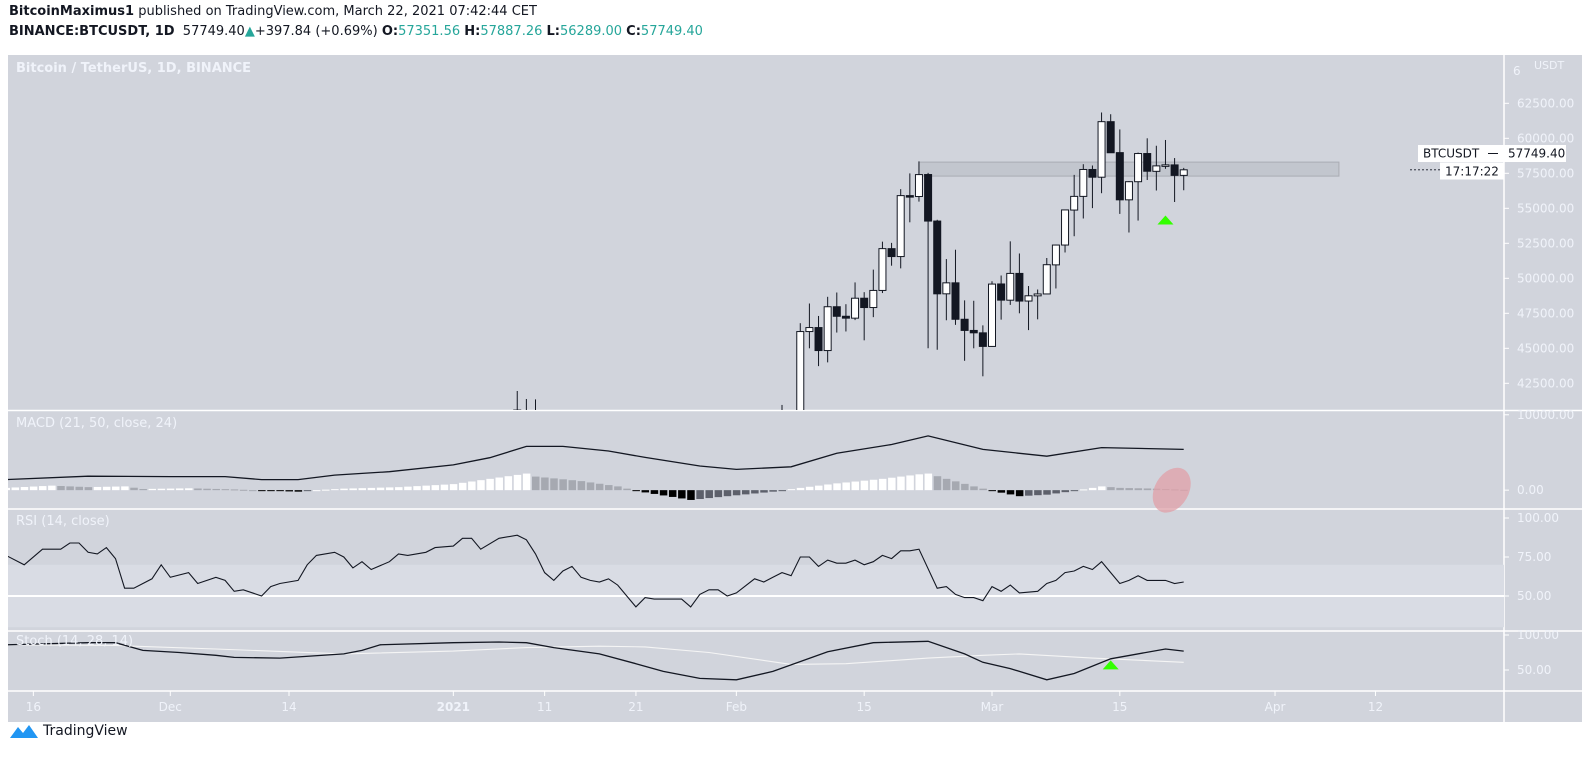  Describe the element at coordinates (1545, 348) in the screenshot. I see `price-tick-label: 45000.00` at that location.